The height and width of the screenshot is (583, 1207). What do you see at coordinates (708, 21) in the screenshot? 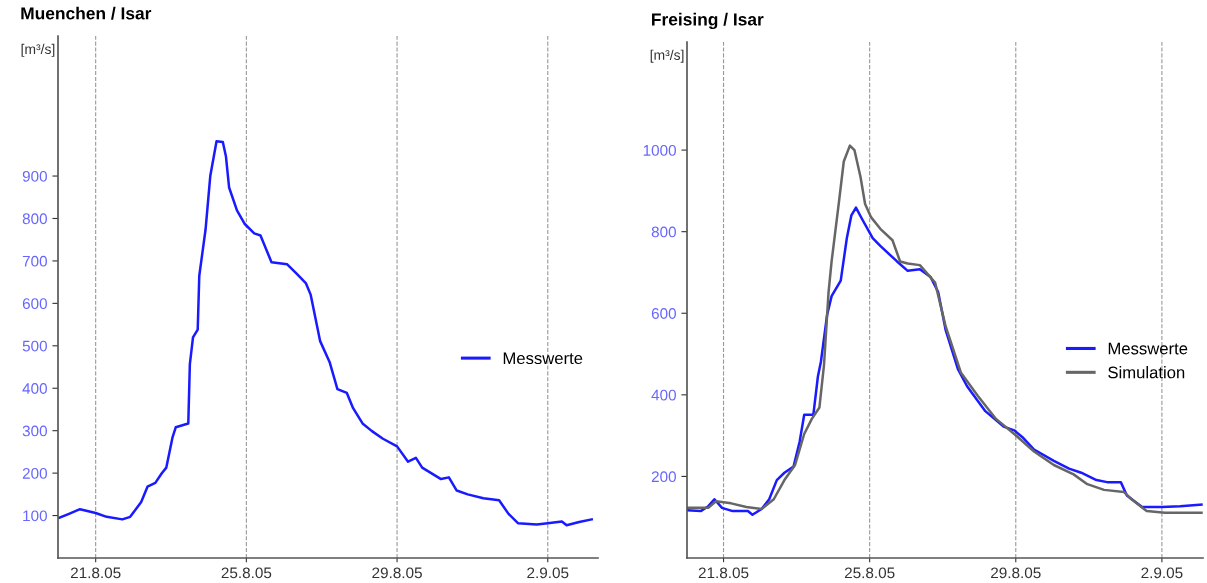
I see `chart-title: Freising / Isar` at bounding box center [708, 21].